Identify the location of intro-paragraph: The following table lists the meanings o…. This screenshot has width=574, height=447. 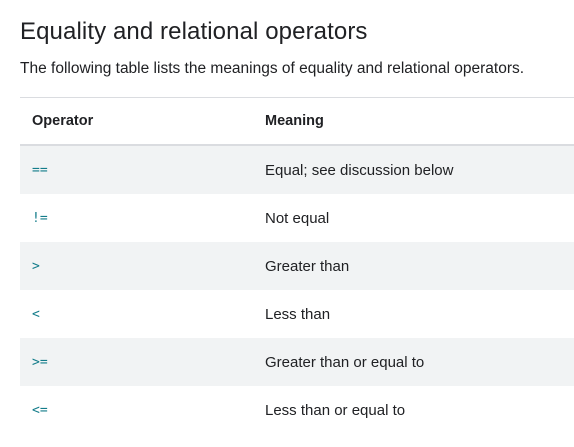
(272, 68).